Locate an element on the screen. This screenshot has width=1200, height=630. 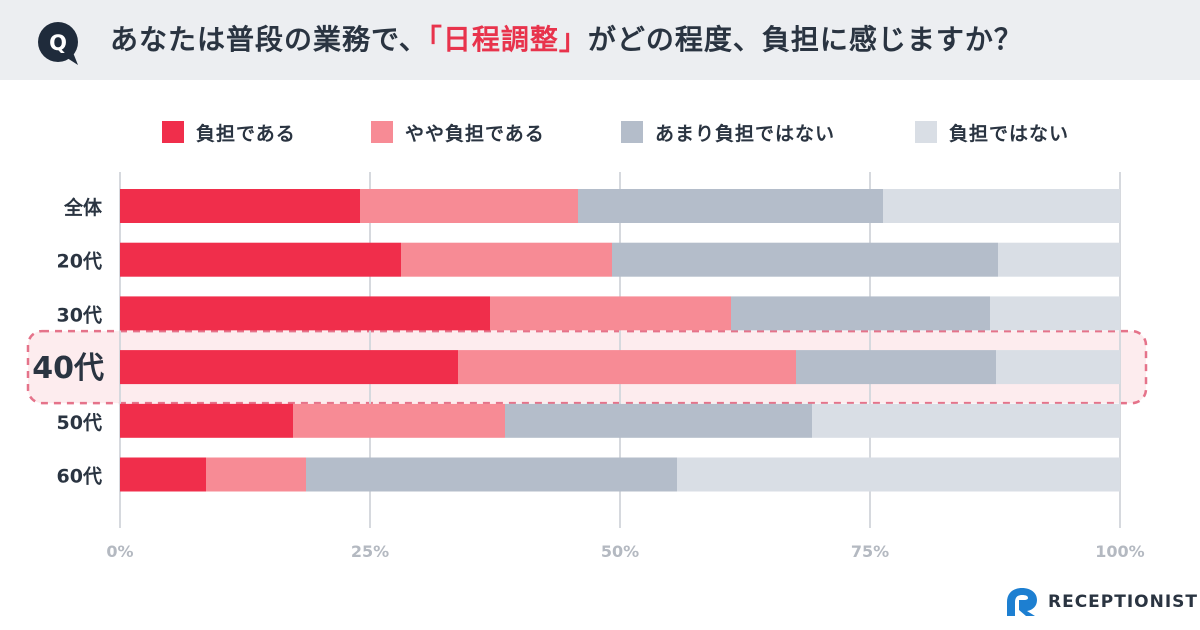
x-tick-label: 75% is located at coordinates (870, 551).